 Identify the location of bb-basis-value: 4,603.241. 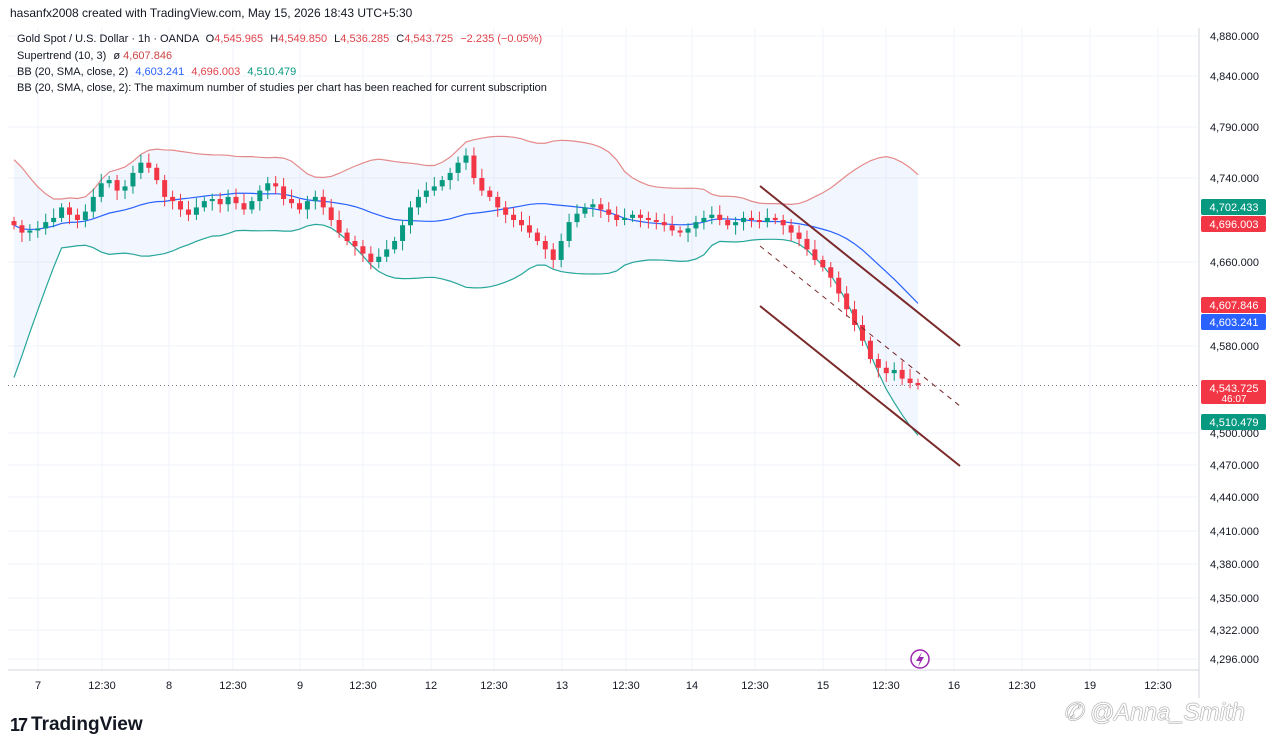
(160, 72).